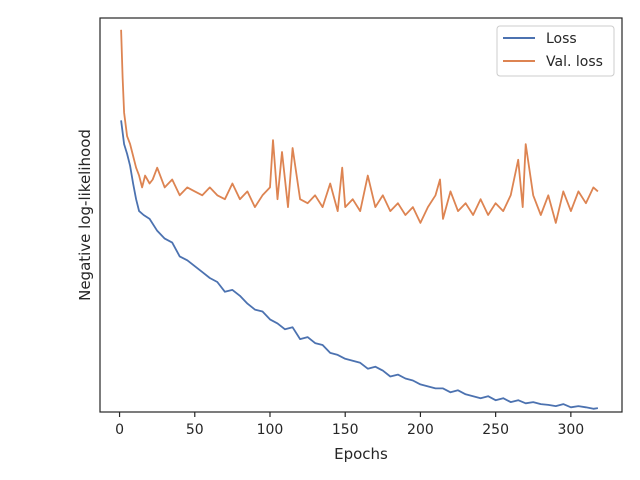 The width and height of the screenshot is (640, 480). Describe the element at coordinates (195, 430) in the screenshot. I see `x-tick-label: 50` at that location.